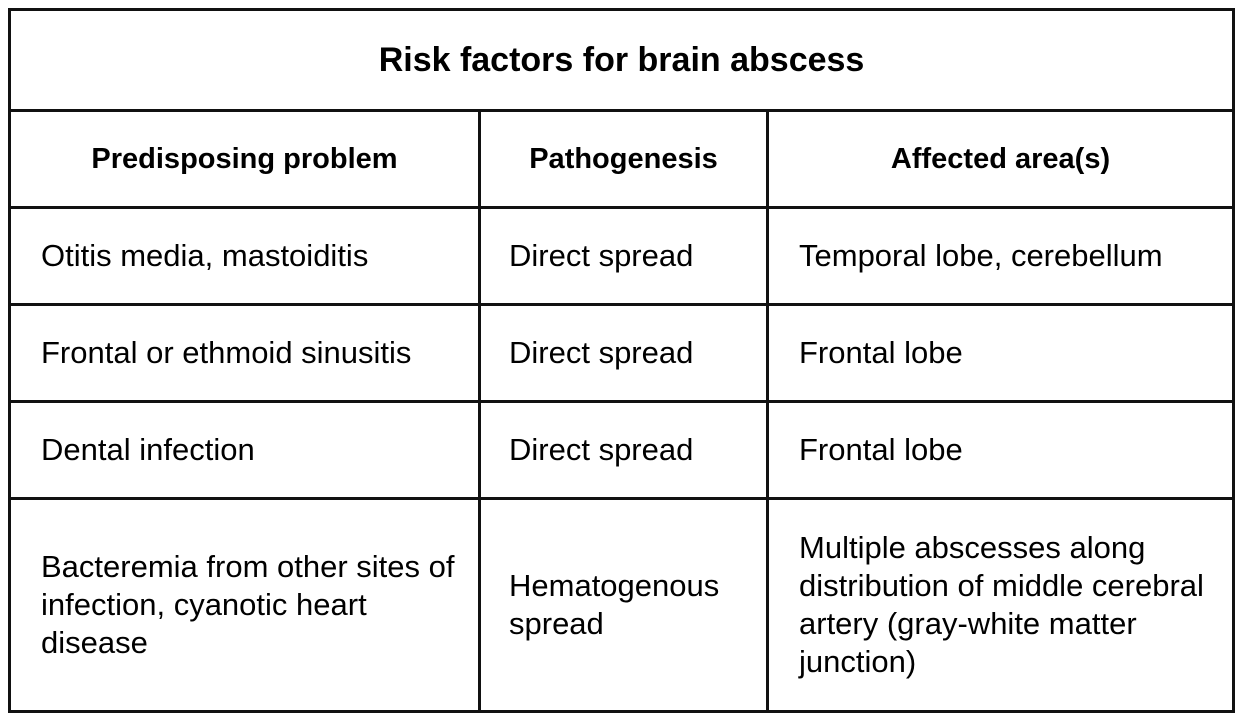 Image resolution: width=1240 pixels, height=718 pixels. I want to click on table-title-row: Risk factors for brain abscess, so click(621, 60).